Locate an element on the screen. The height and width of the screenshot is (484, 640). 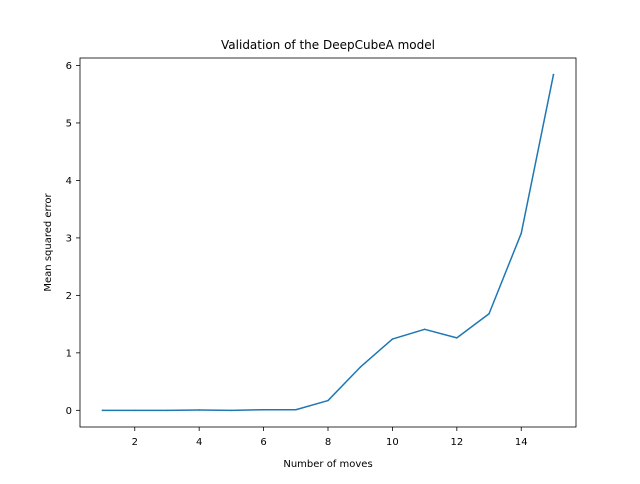
chart-title: Validation of the DeepCubeA model is located at coordinates (328, 45).